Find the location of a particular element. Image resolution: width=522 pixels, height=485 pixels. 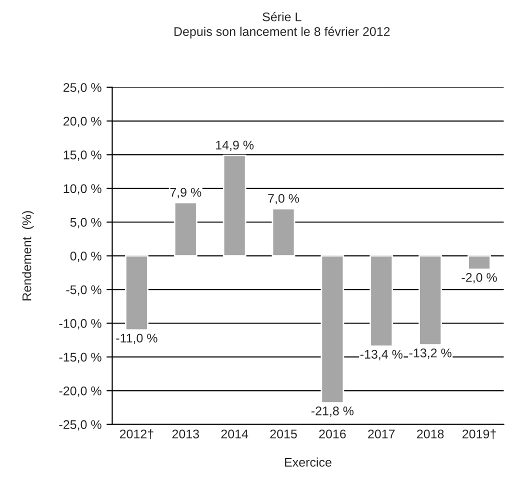

chart-title: Série L is located at coordinates (282, 17).